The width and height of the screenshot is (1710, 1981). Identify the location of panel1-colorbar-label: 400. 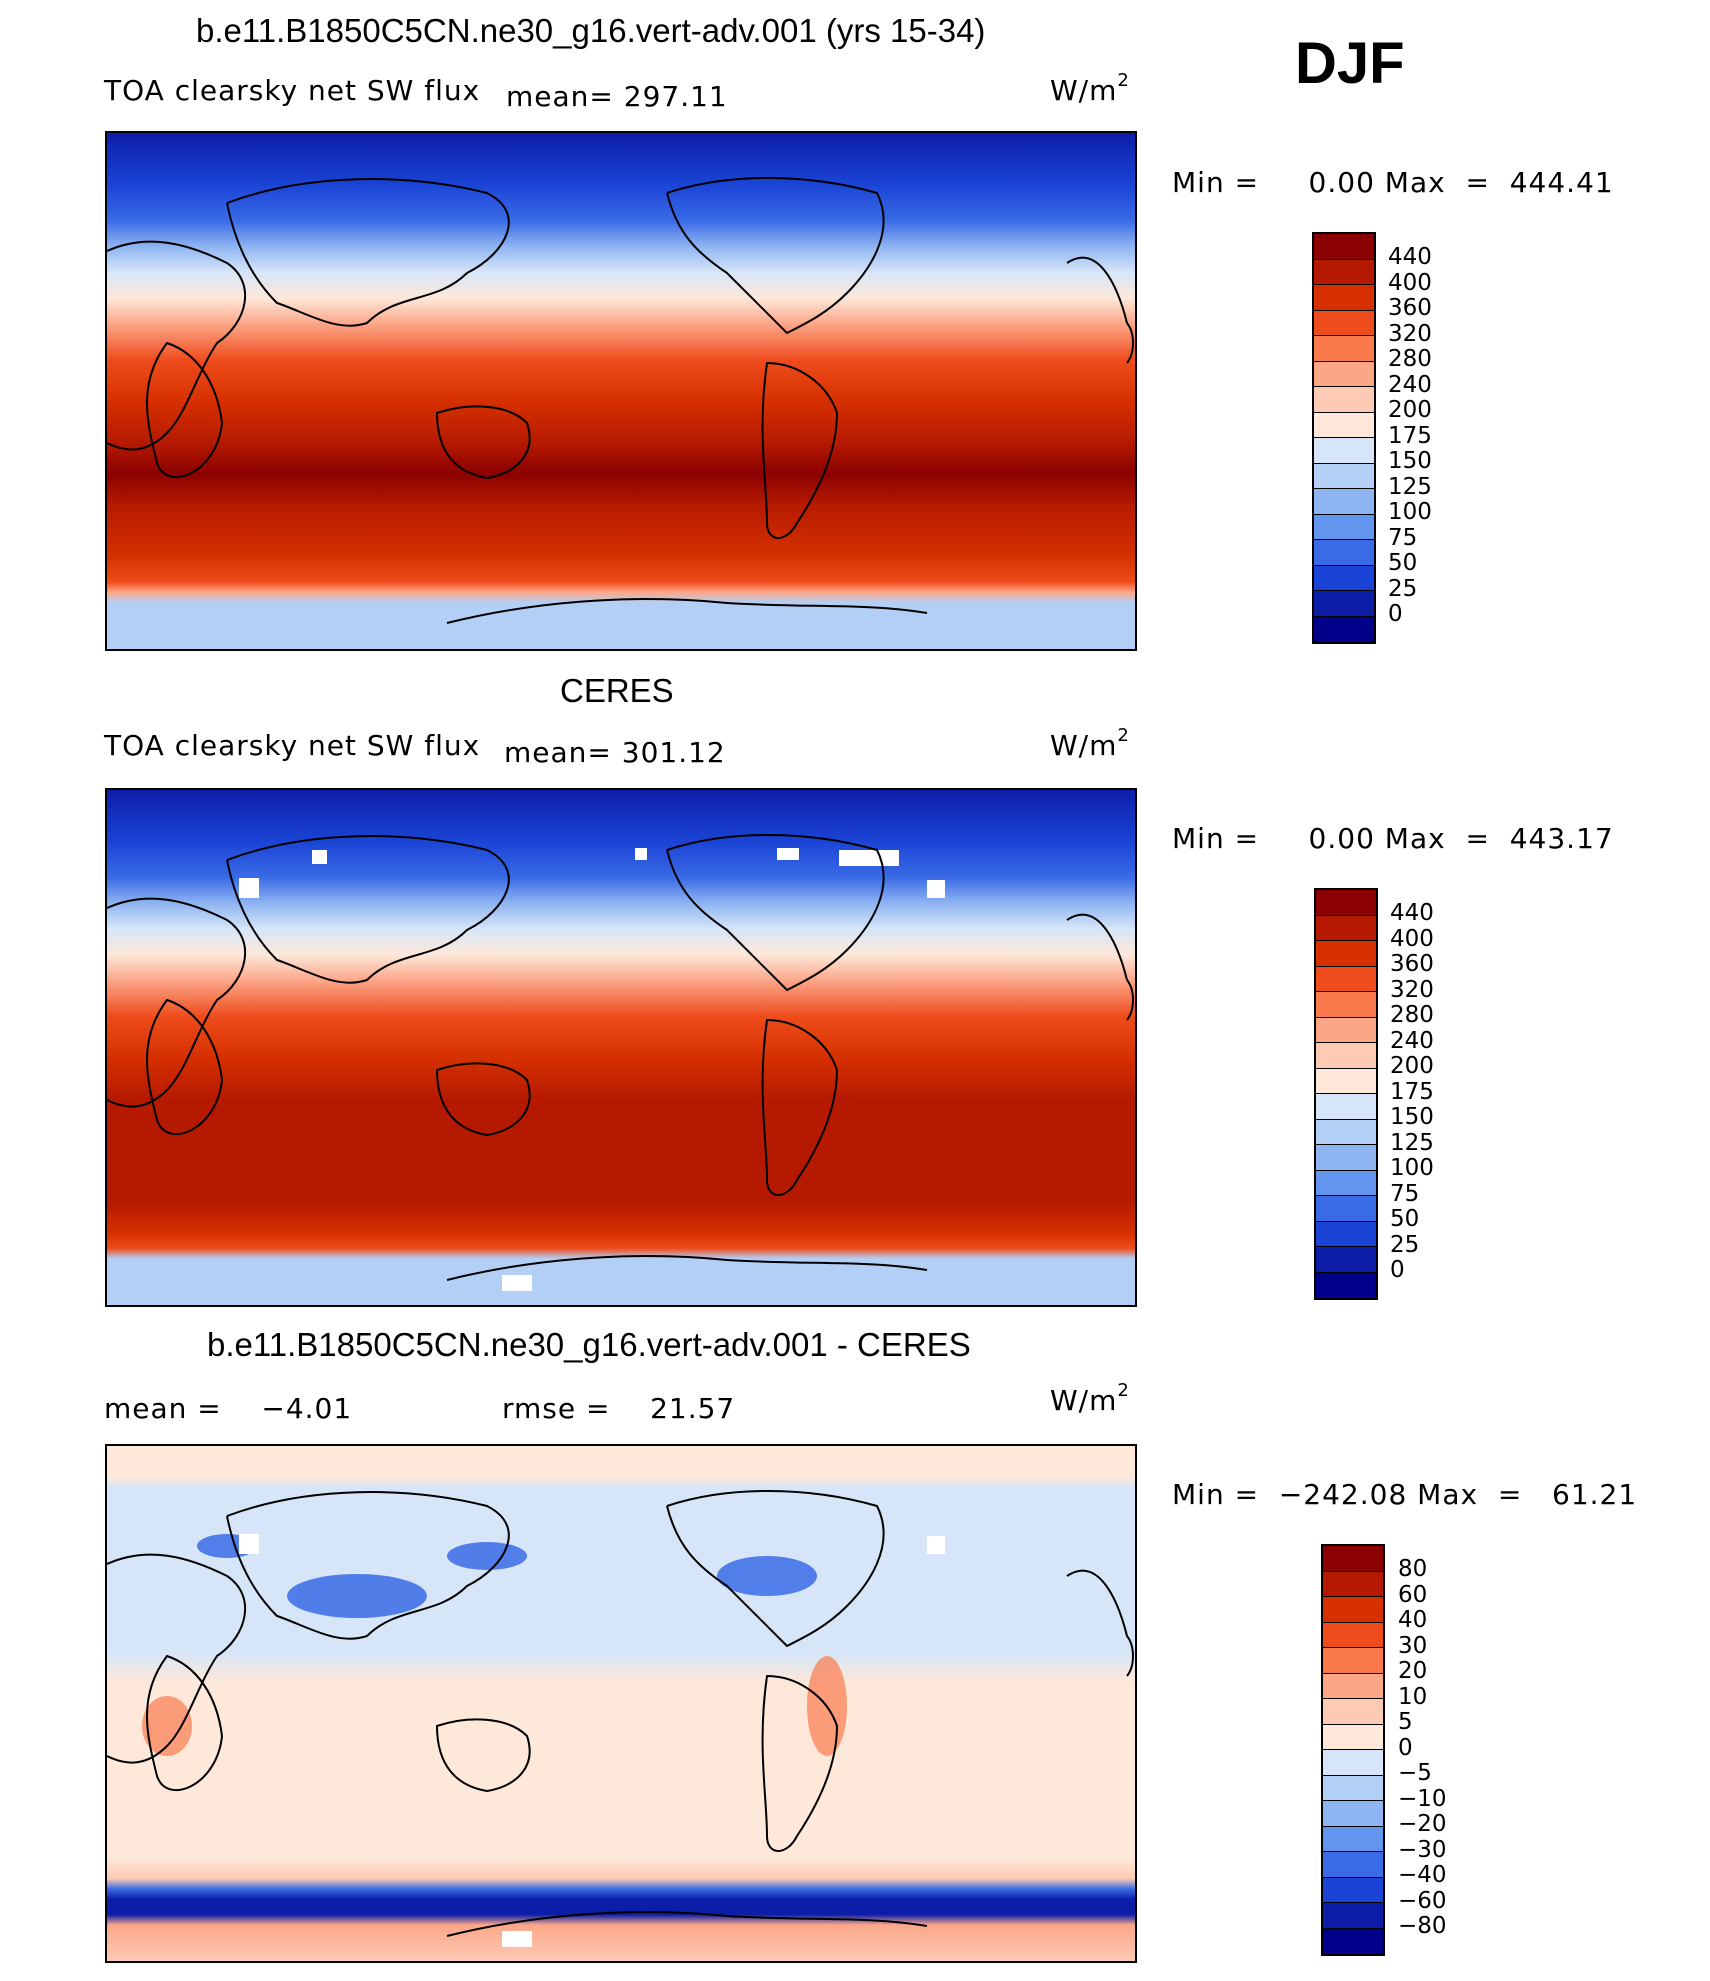
(1410, 282).